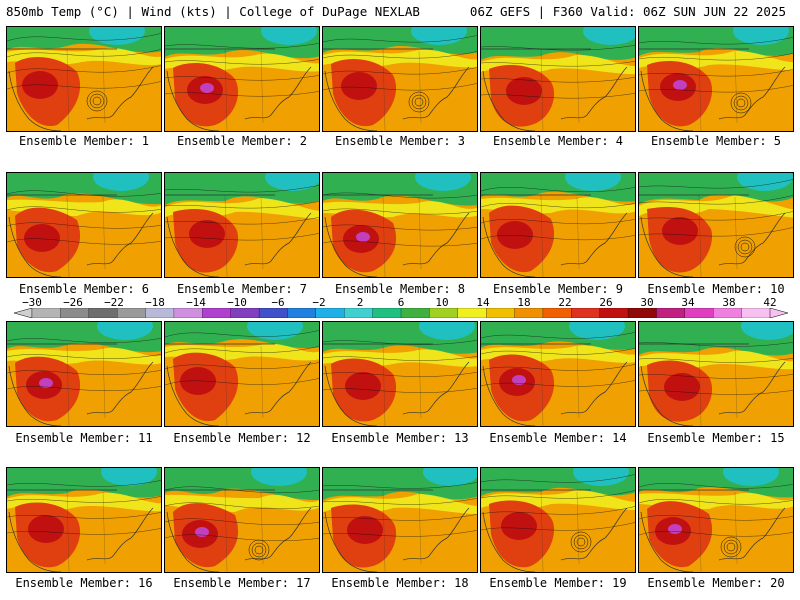  I want to click on member-caption: Ensemble Member: 16, so click(84, 583).